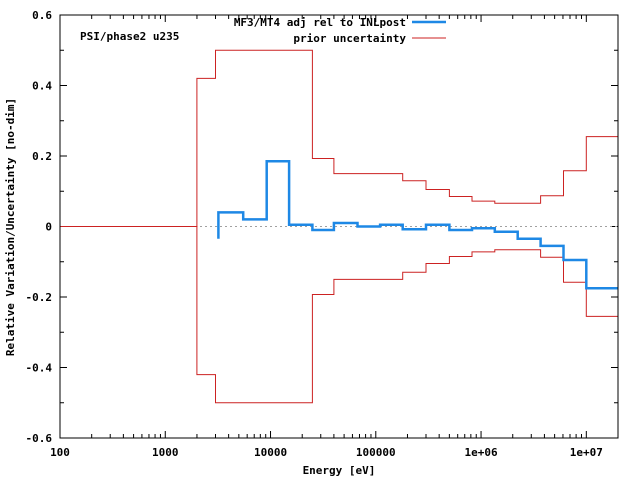 This screenshot has height=480, width=640. I want to click on y-tick-label: 0.6, so click(42, 15).